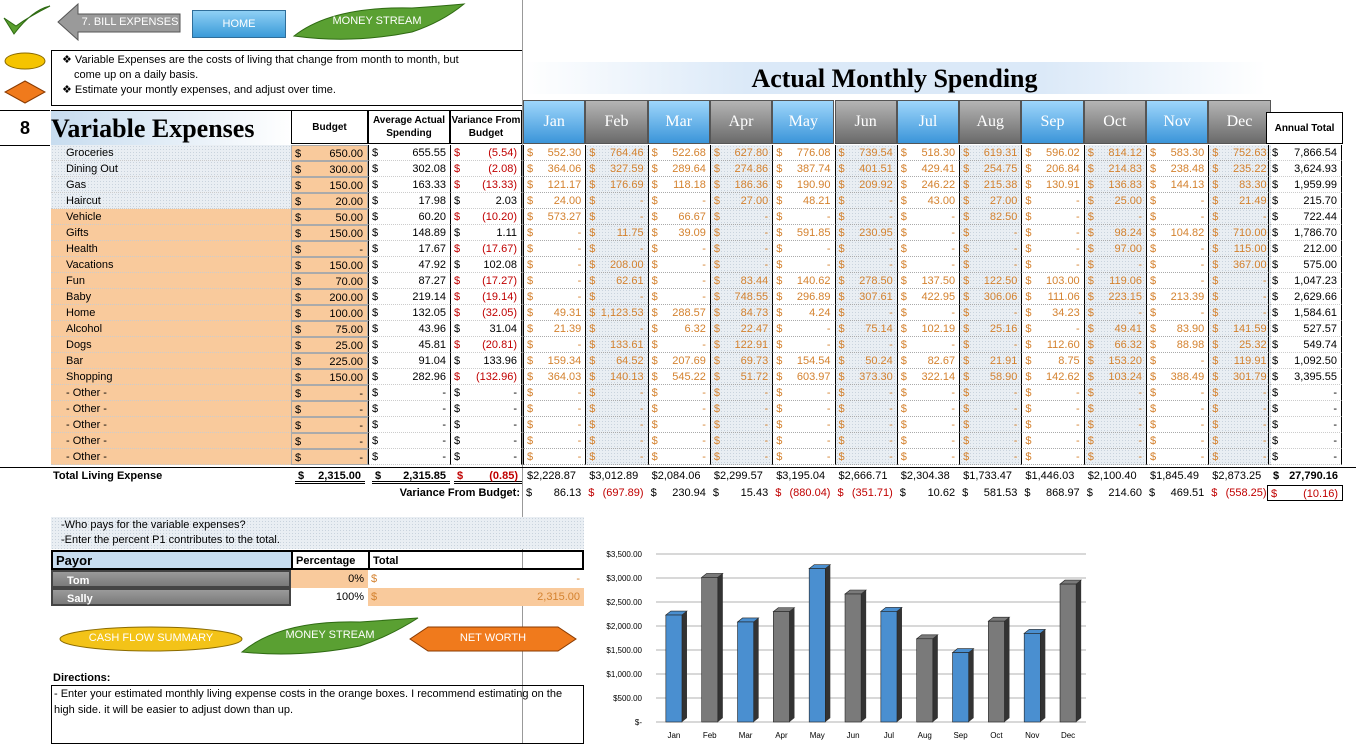 Image resolution: width=1356 pixels, height=744 pixels. Describe the element at coordinates (990, 169) in the screenshot. I see `month-value-aug: $254.75` at that location.